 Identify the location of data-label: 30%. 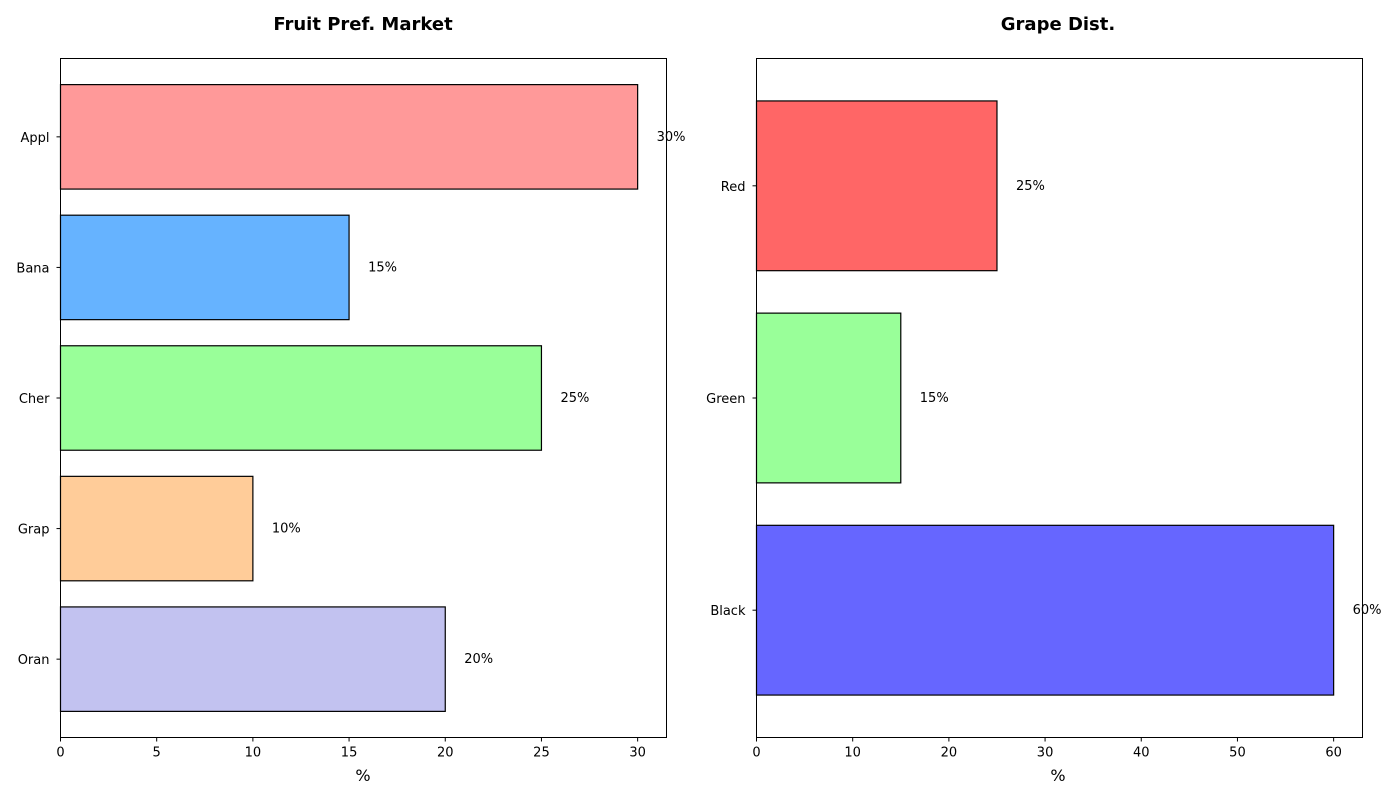
(671, 137).